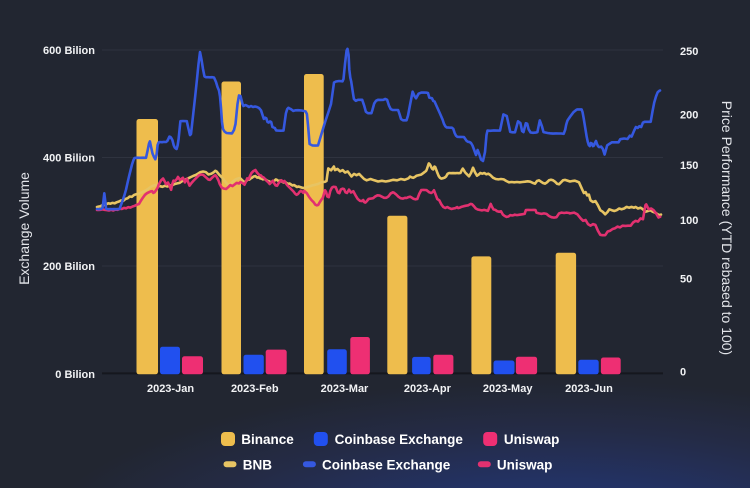 The width and height of the screenshot is (750, 488). What do you see at coordinates (689, 116) in the screenshot?
I see `svg-text: 200` at bounding box center [689, 116].